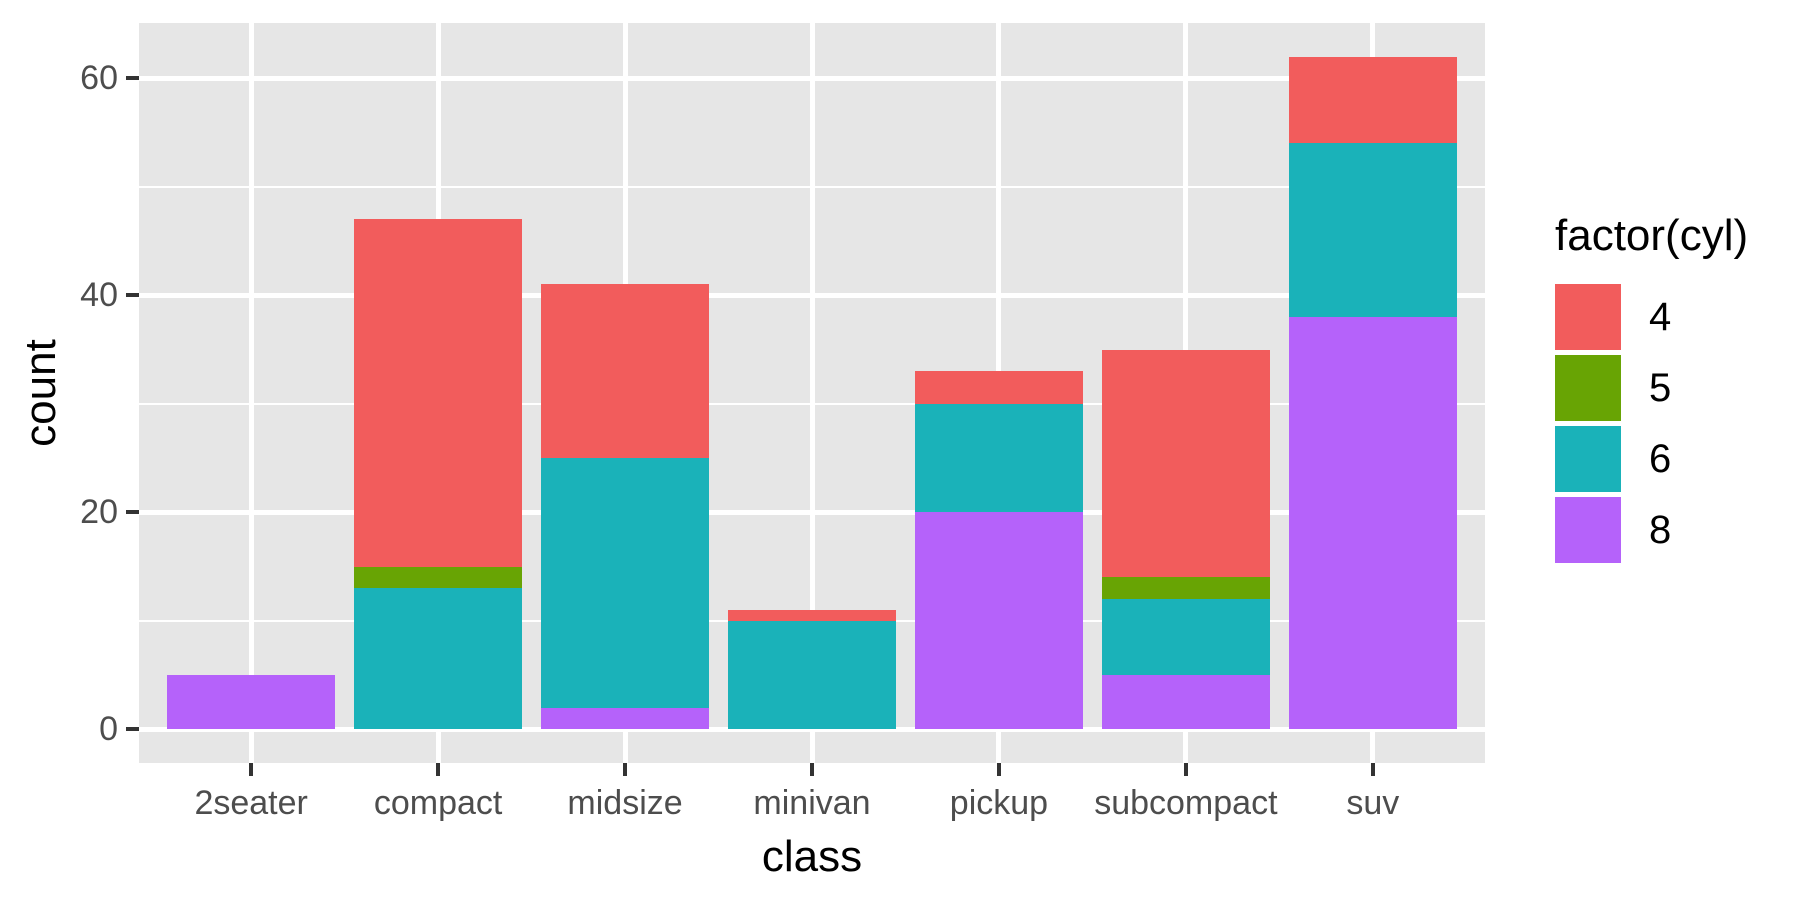  I want to click on y-axis-title: count, so click(40, 393).